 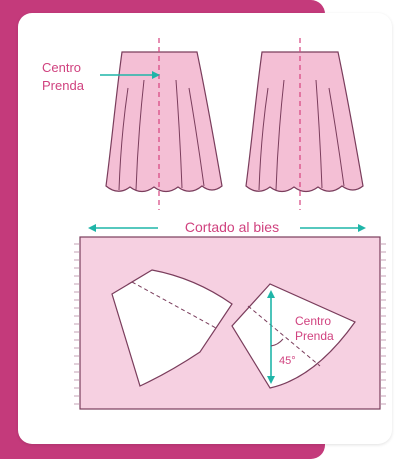 I want to click on fabric-fringe-right, so click(x=383, y=324).